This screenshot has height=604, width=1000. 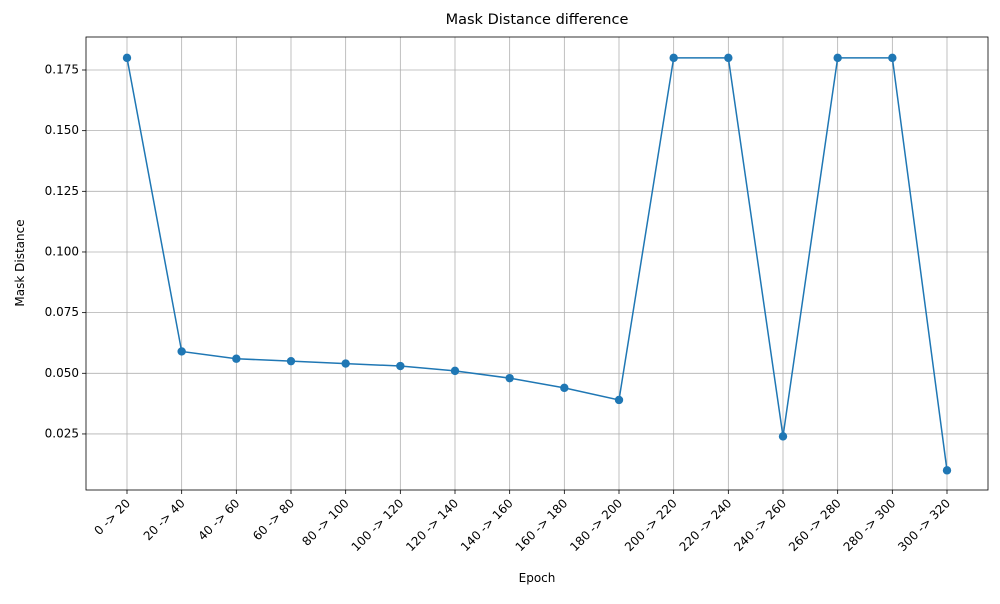 I want to click on y-axis-label: Mask Distance, so click(x=20, y=262).